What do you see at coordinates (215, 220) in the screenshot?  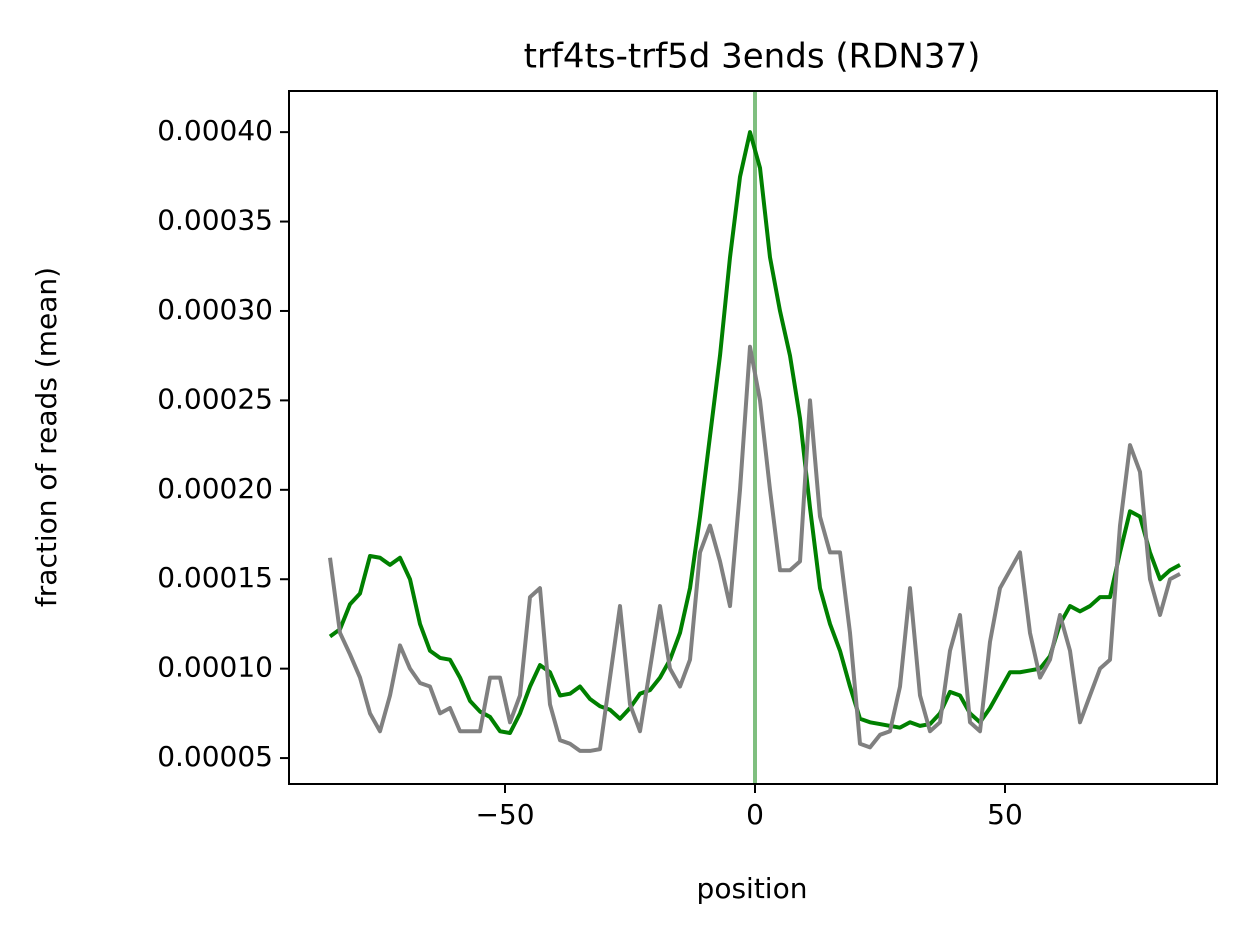 I see `y-tick-label: 0.00035` at bounding box center [215, 220].